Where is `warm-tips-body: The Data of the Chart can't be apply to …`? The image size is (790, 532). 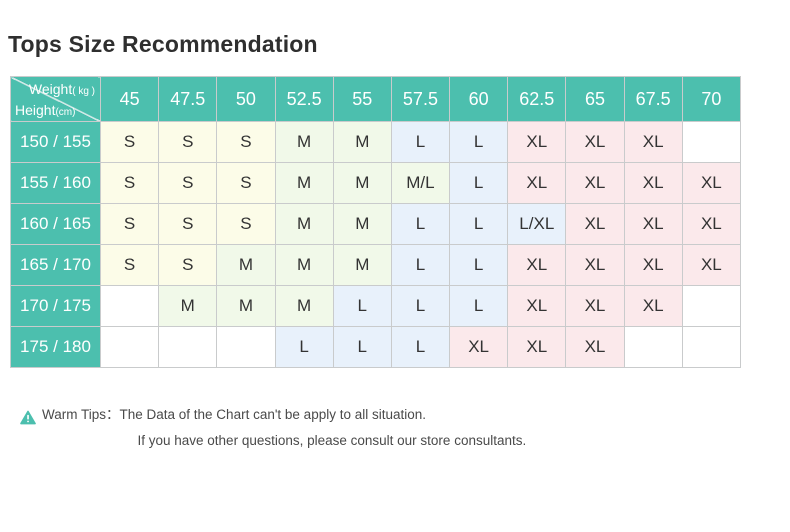 warm-tips-body: The Data of the Chart can't be apply to … is located at coordinates (323, 428).